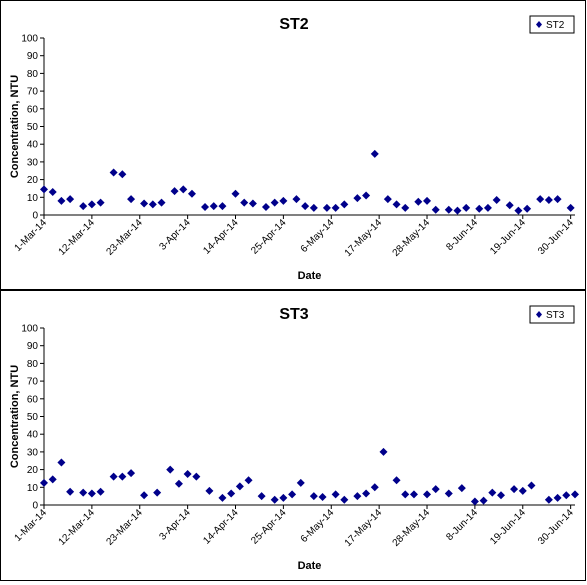 The image size is (587, 585). What do you see at coordinates (77, 527) in the screenshot?
I see `x-tick-label: 12-Mar-14` at bounding box center [77, 527].